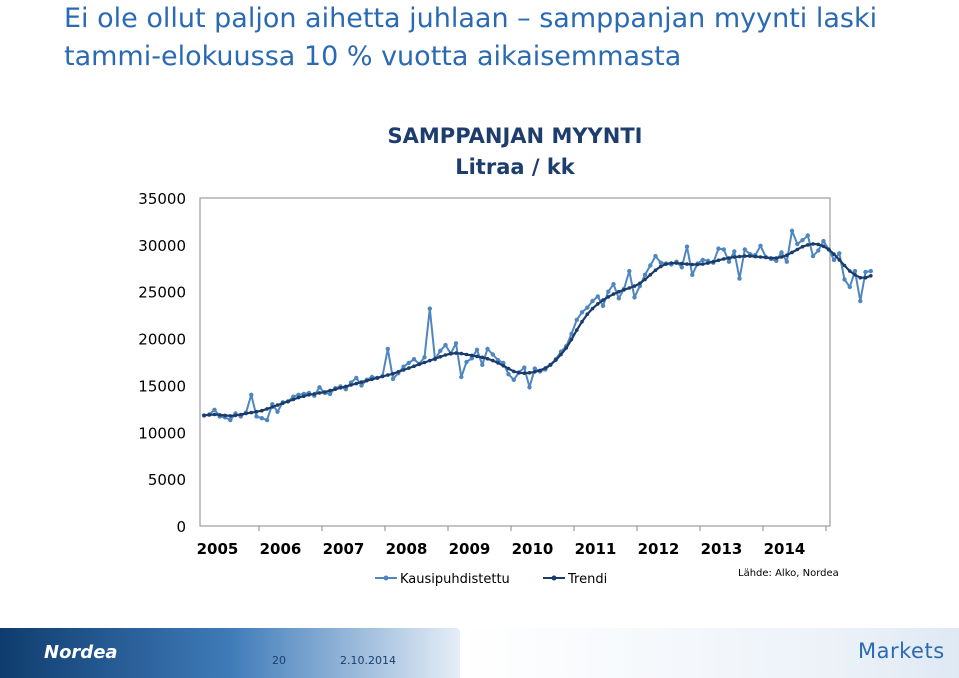 This screenshot has width=959, height=678. I want to click on footer-band, so click(230, 653).